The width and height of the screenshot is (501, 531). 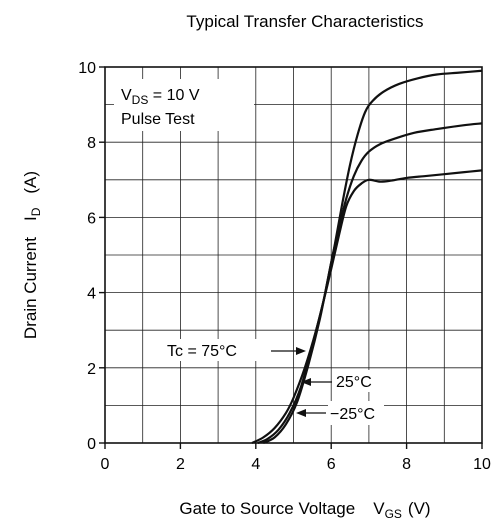 I want to click on chart-title: Typical Transfer Characteristics, so click(x=304, y=21).